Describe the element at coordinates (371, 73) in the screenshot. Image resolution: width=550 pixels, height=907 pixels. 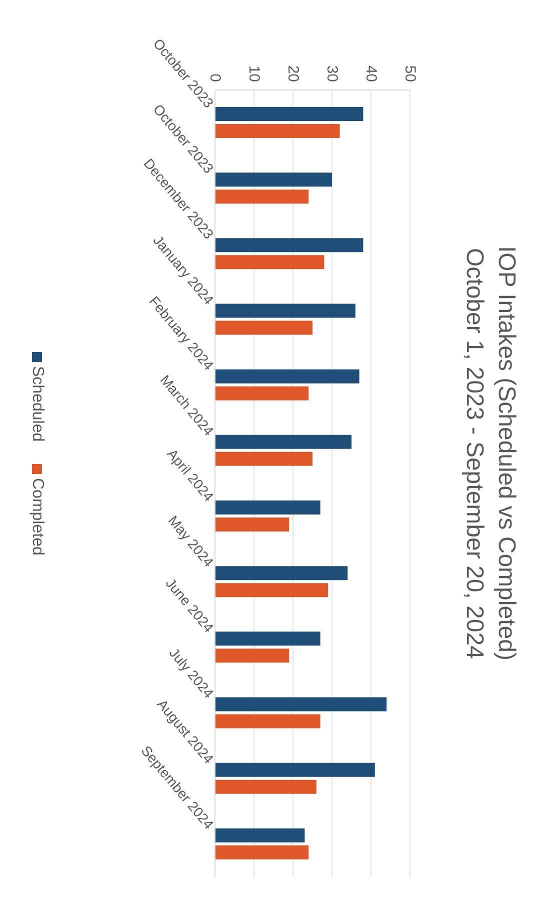
I see `x-tick-label: 40` at that location.